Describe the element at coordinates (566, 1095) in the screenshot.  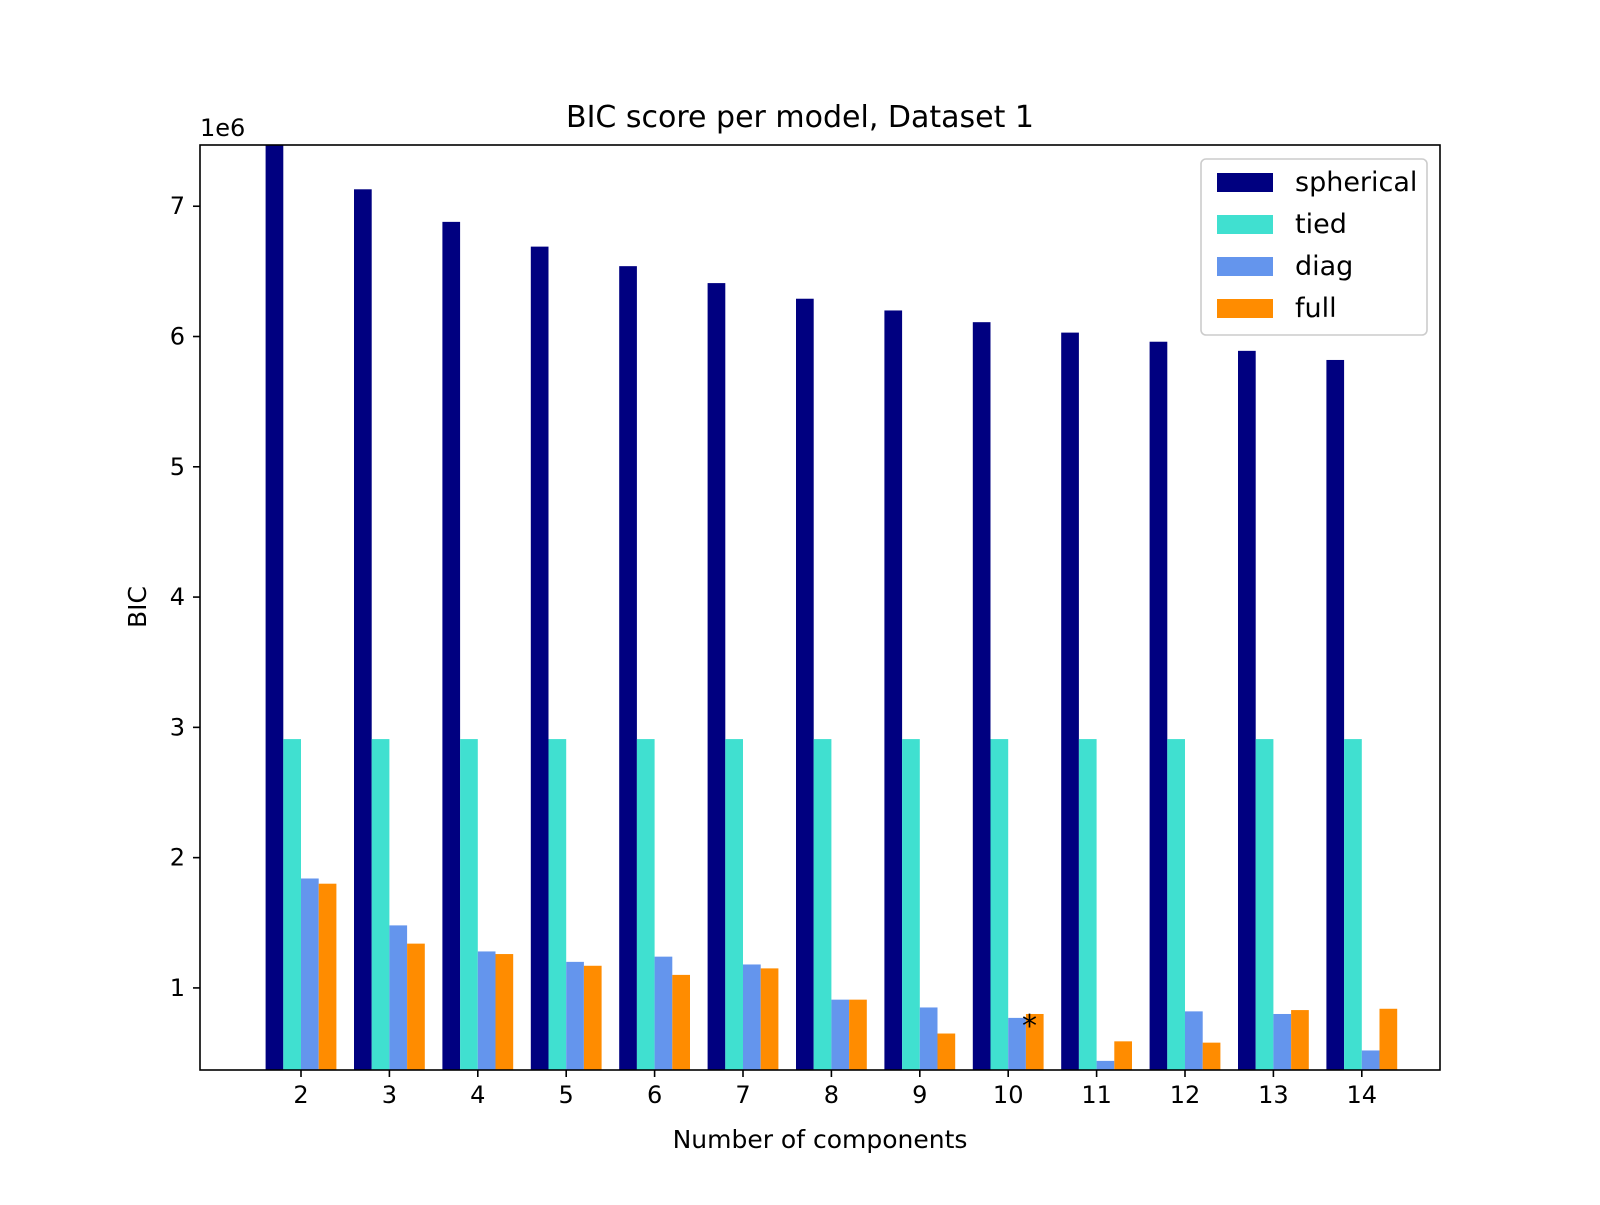
I see `x-tick-label-5: 5` at that location.